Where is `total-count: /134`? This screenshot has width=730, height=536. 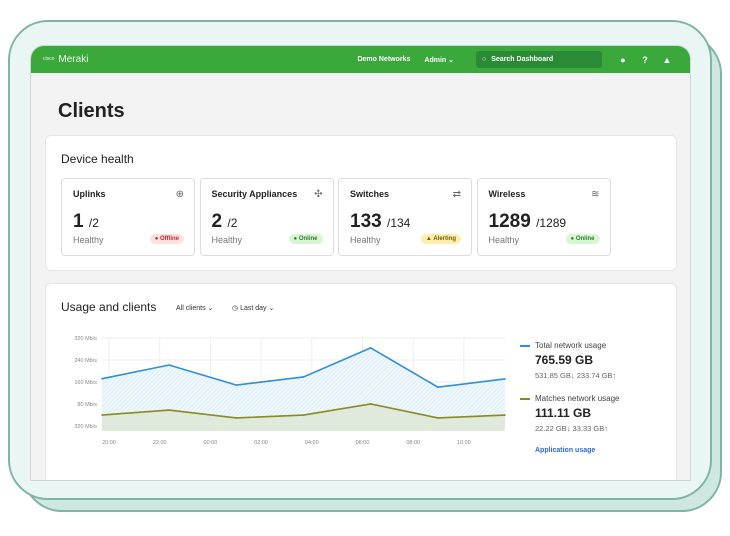 total-count: /134 is located at coordinates (398, 223).